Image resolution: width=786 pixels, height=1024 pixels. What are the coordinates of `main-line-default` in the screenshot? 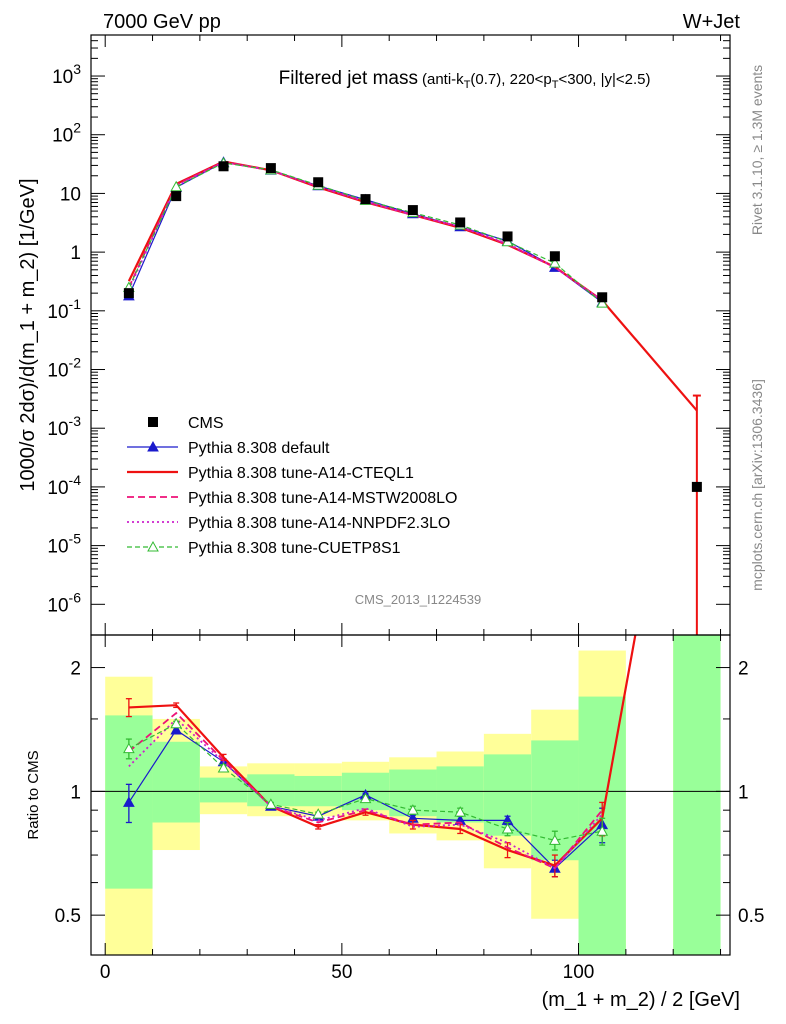 It's located at (365, 232).